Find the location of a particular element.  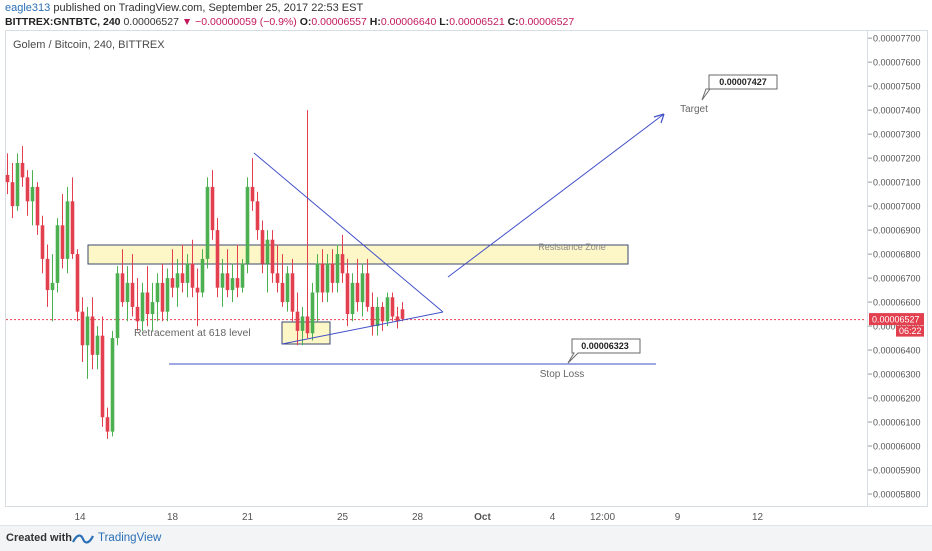

x-tick-label: 28 is located at coordinates (418, 517).